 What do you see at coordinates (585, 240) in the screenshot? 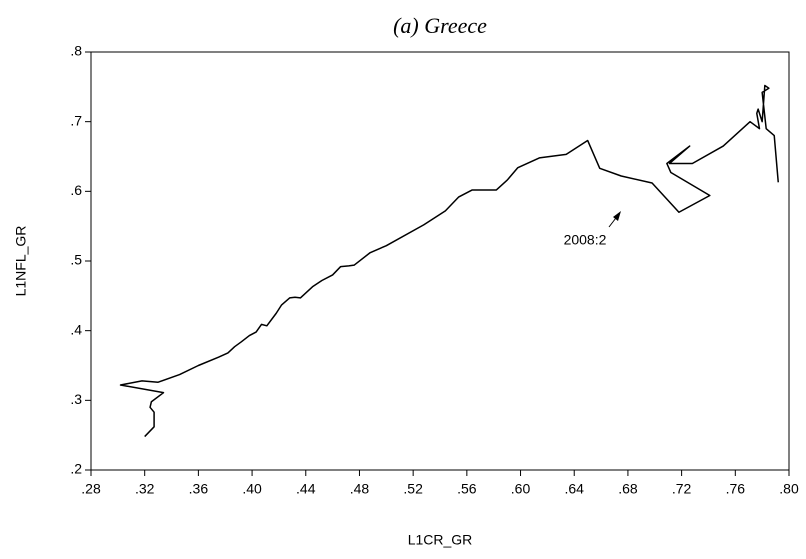
I see `annotation: 2008:2` at bounding box center [585, 240].